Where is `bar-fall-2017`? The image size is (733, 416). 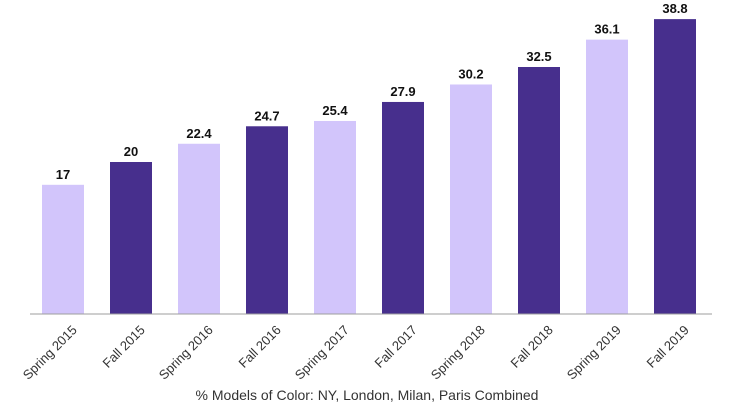 bar-fall-2017 is located at coordinates (403, 208).